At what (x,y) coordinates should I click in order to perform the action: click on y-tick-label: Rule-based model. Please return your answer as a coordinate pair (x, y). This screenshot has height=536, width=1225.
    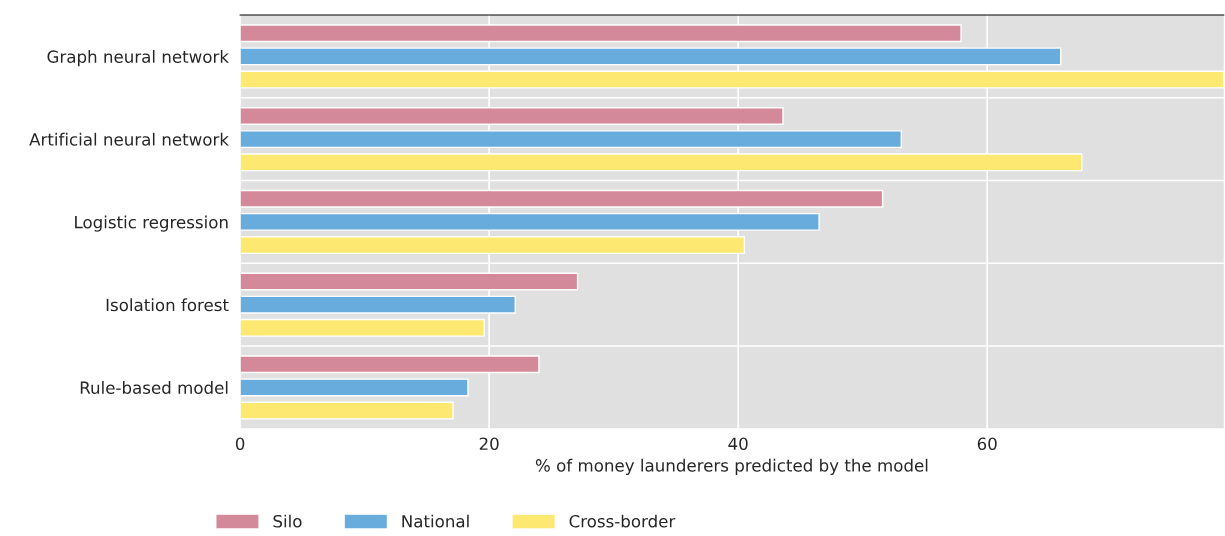
    Looking at the image, I should click on (154, 387).